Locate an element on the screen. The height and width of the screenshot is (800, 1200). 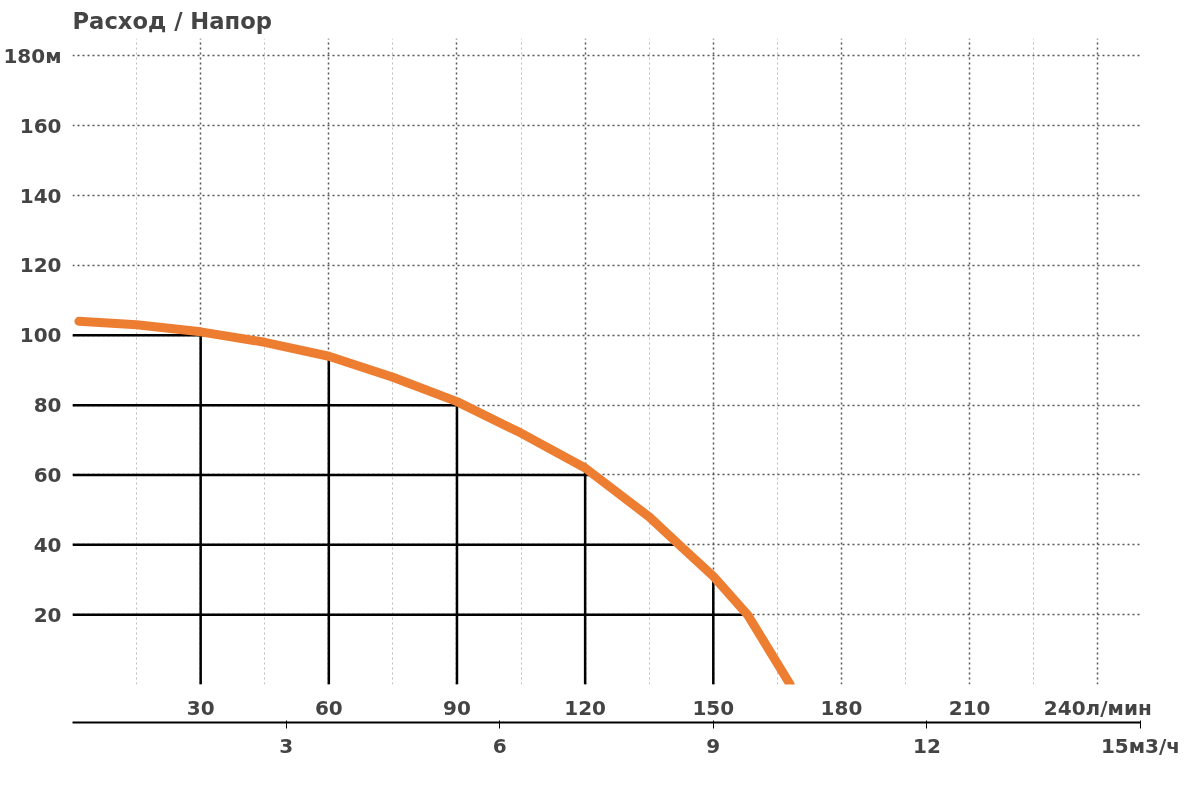
x-tick-label: 210 is located at coordinates (969, 707).